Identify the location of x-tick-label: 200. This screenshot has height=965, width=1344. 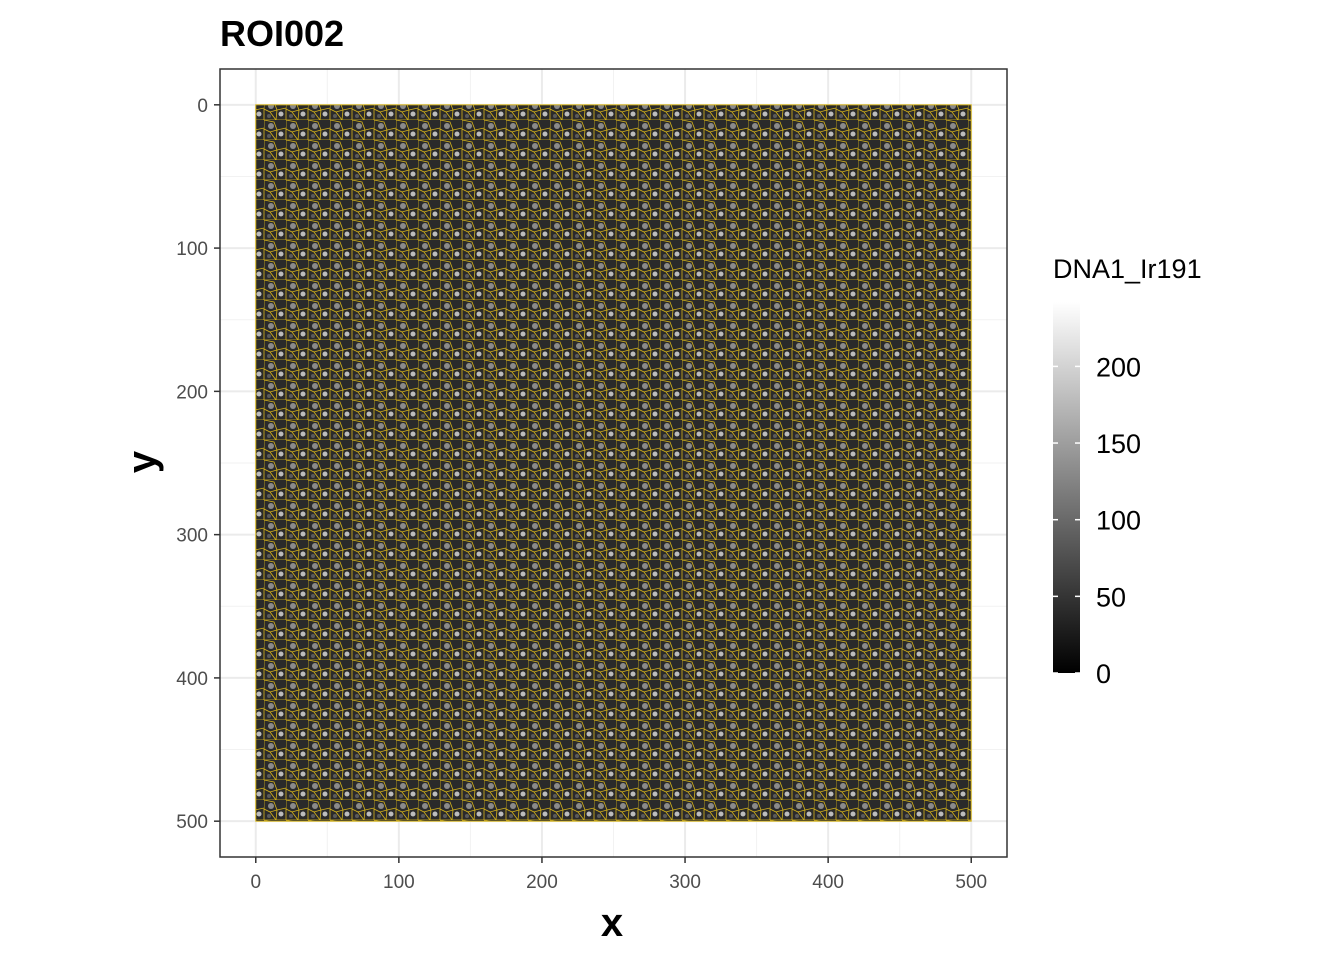
(542, 882).